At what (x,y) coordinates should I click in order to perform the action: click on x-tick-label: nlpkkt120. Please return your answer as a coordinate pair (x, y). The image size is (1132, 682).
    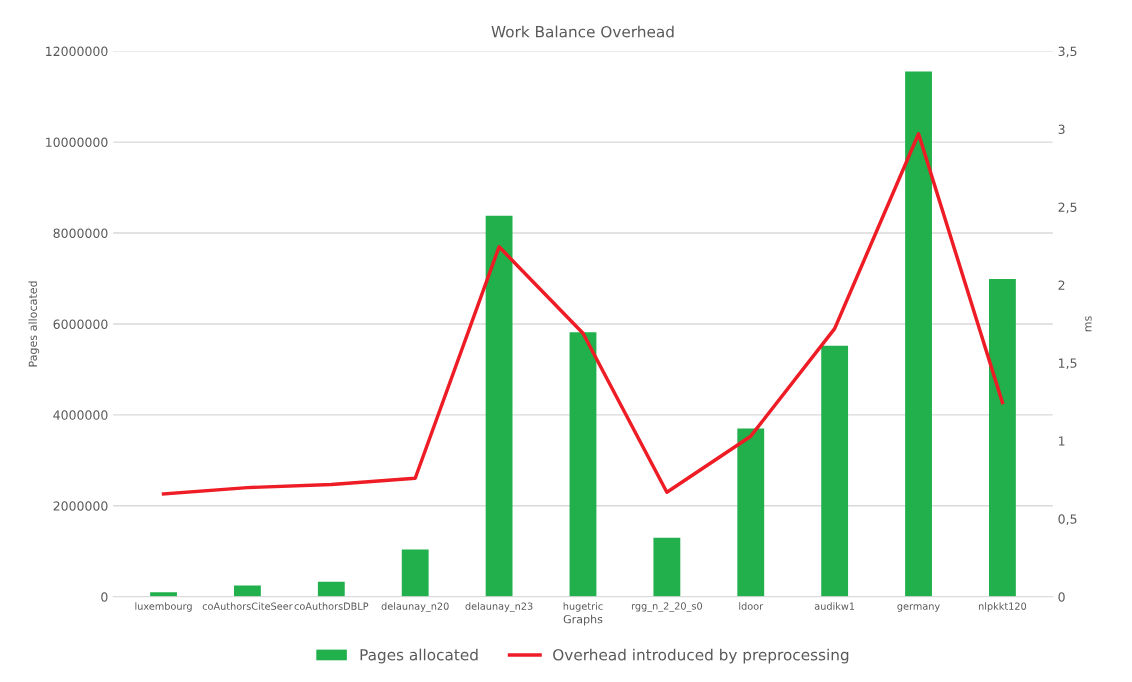
    Looking at the image, I should click on (1002, 607).